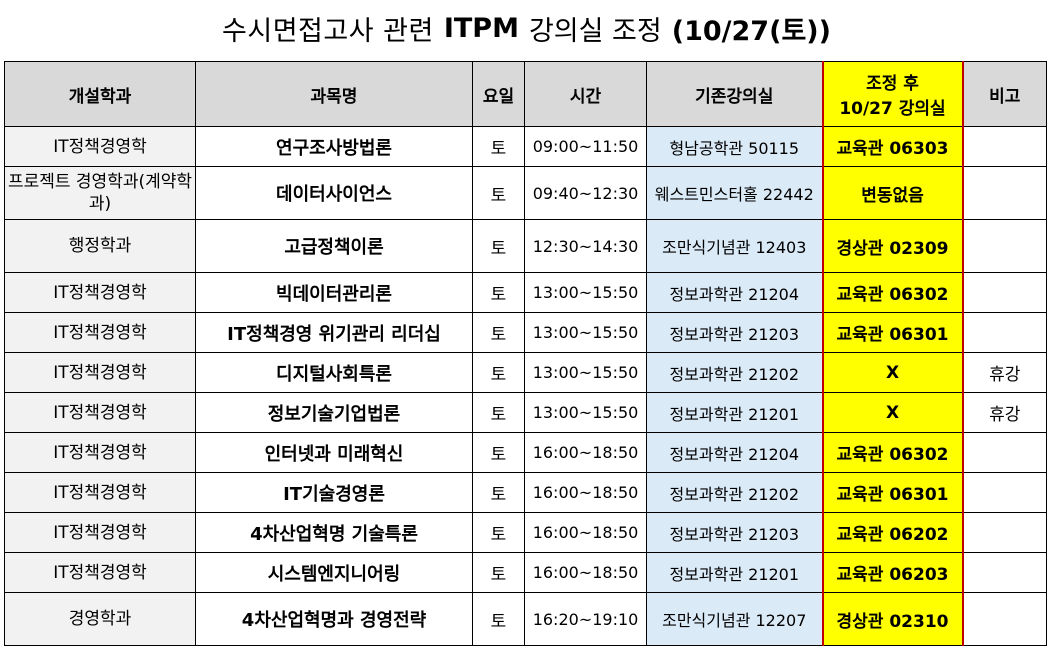  Describe the element at coordinates (100, 193) in the screenshot. I see `cell-dept: 프로젝트 경영학과(계약학과)` at that location.